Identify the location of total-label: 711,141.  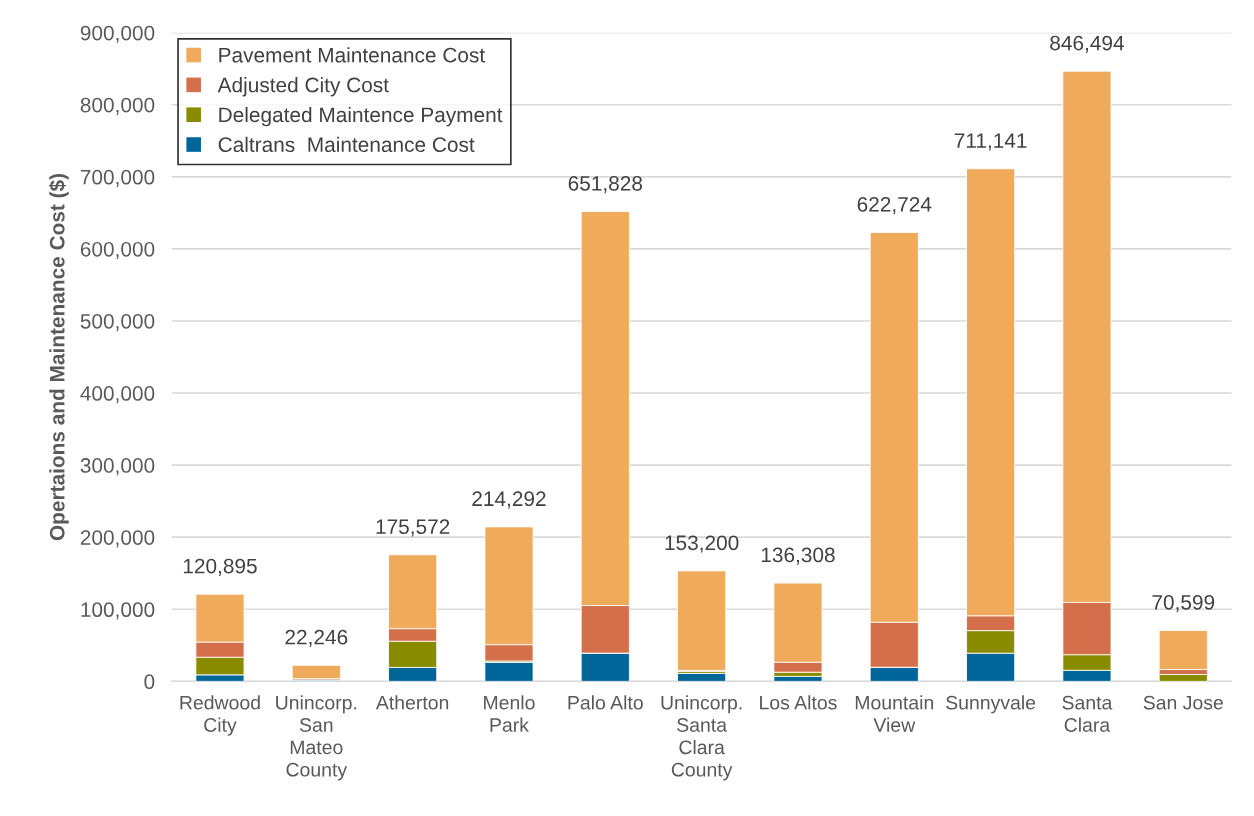
(990, 142).